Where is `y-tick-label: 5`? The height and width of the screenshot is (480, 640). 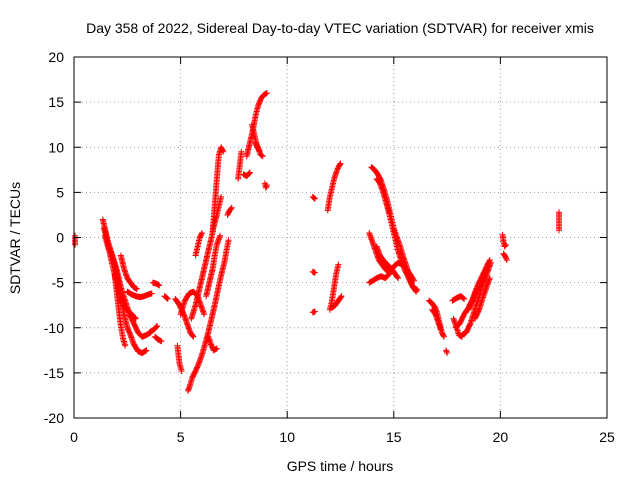
y-tick-label: 5 is located at coordinates (60, 192).